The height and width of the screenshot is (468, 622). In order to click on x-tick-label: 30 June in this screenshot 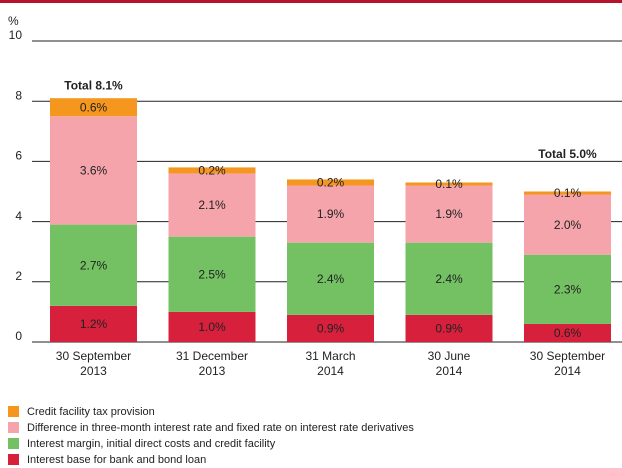, I will do `click(449, 356)`.